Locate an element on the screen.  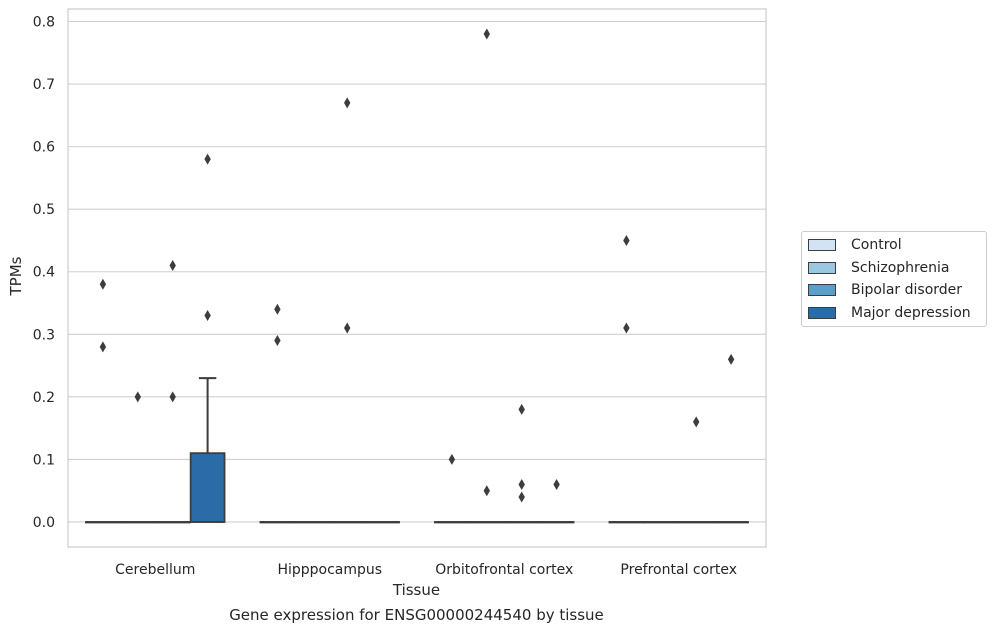
legend-item: Major depression is located at coordinates (889, 313).